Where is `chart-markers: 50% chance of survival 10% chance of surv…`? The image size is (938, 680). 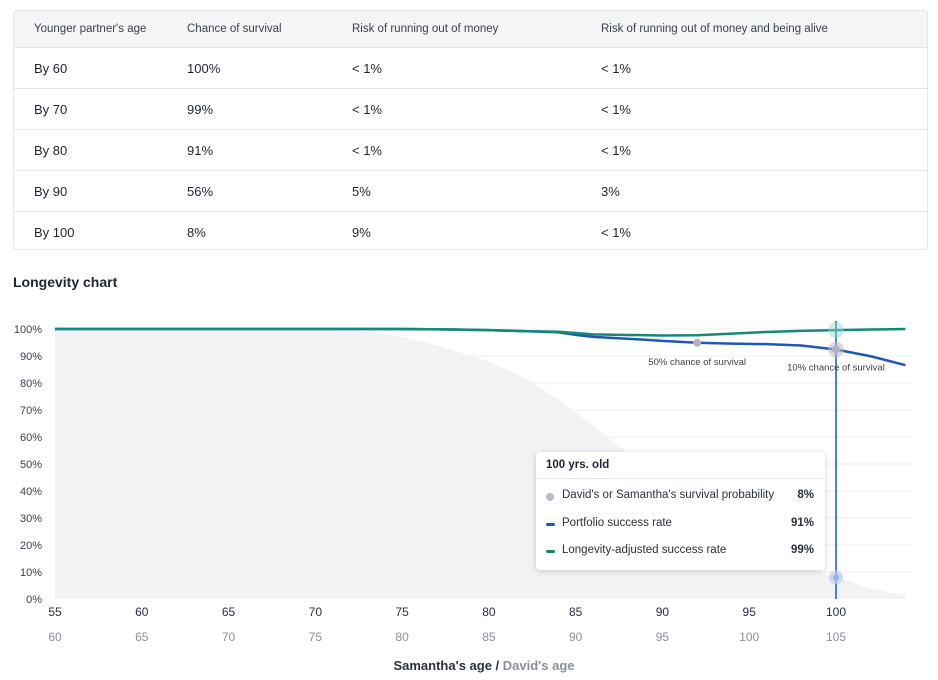 chart-markers: 50% chance of survival 10% chance of surv… is located at coordinates (766, 453).